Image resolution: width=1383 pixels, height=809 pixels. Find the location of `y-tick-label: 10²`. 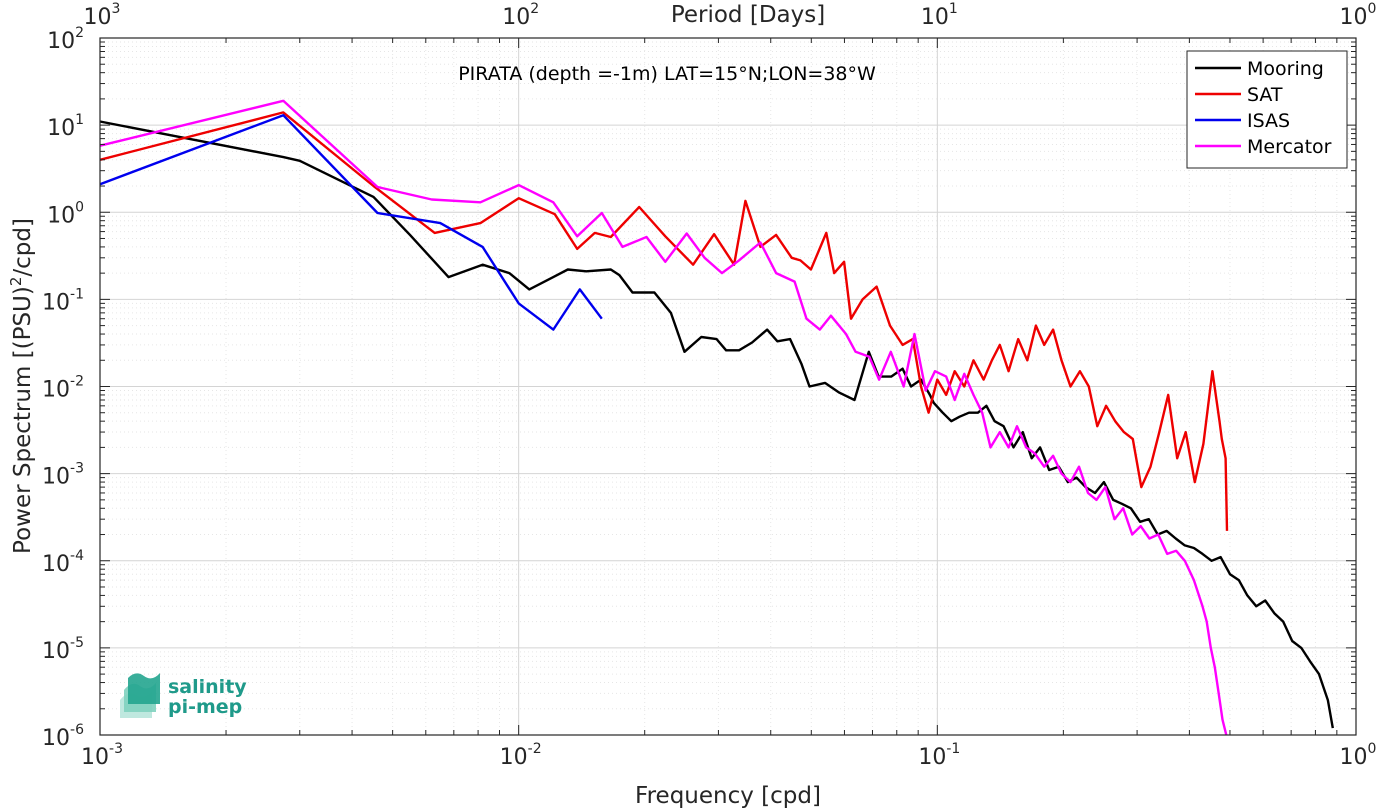

y-tick-label: 10² is located at coordinates (65, 39).